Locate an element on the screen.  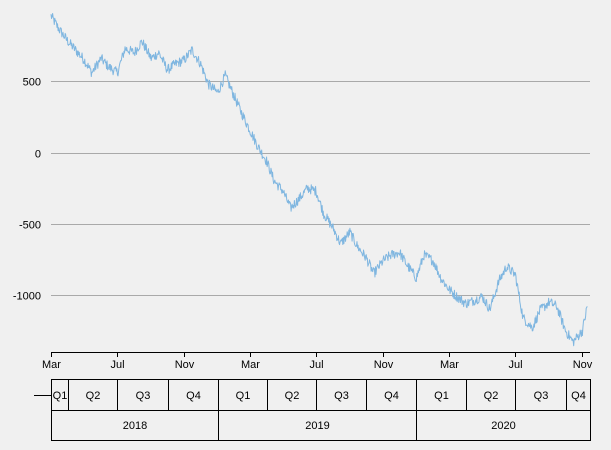
y-tick-label: 500 is located at coordinates (32, 83).